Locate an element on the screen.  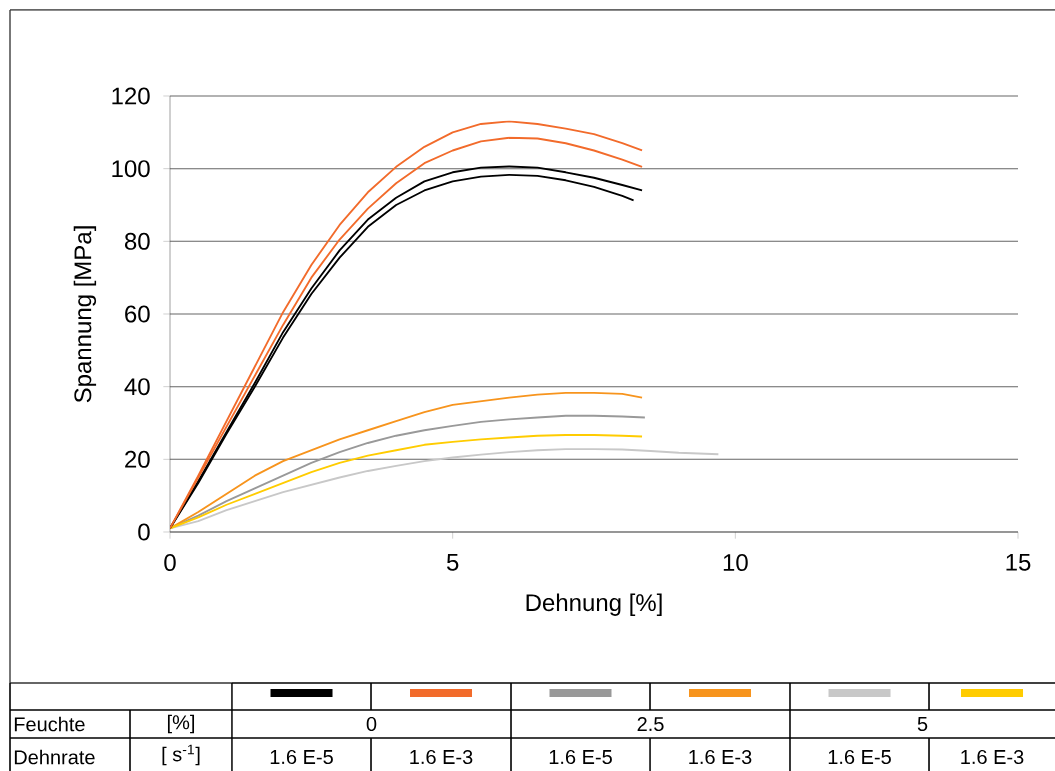
x-axis-title: Dehnung [%] is located at coordinates (594, 604).